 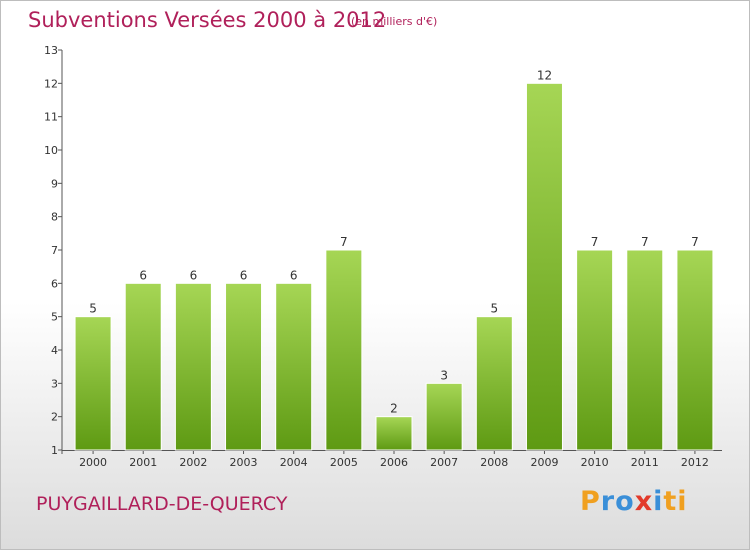 What do you see at coordinates (394, 21) in the screenshot?
I see `chart-subtitle: (en milliers d'€)` at bounding box center [394, 21].